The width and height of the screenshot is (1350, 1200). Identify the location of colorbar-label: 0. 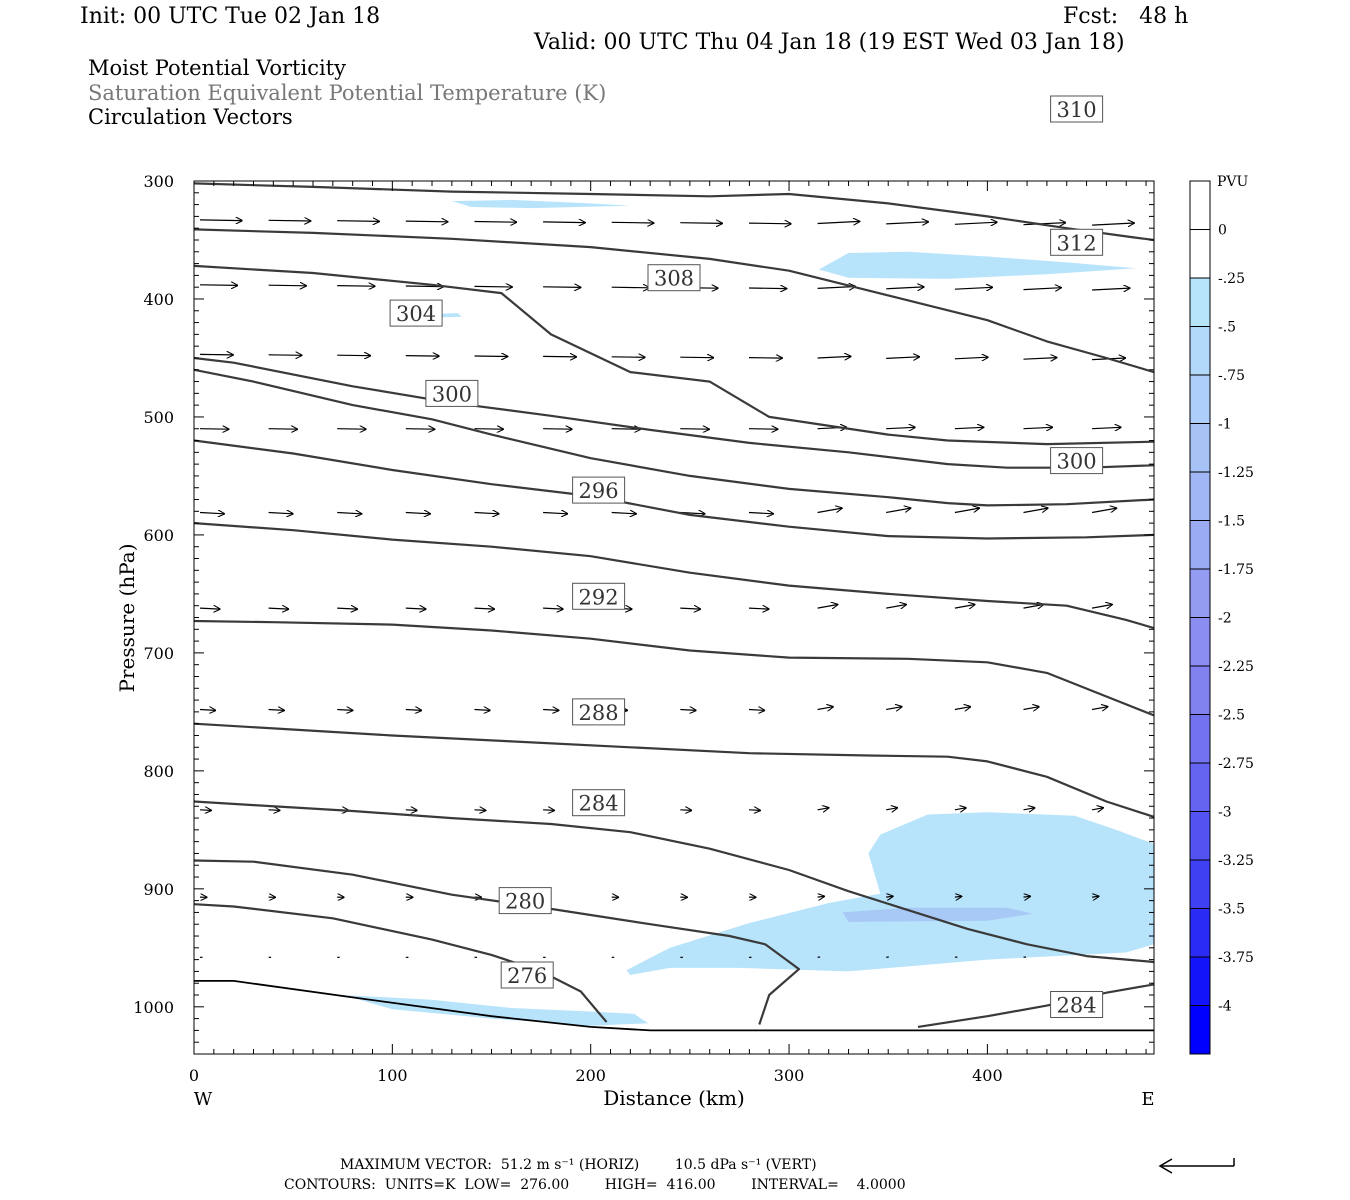
(1222, 231).